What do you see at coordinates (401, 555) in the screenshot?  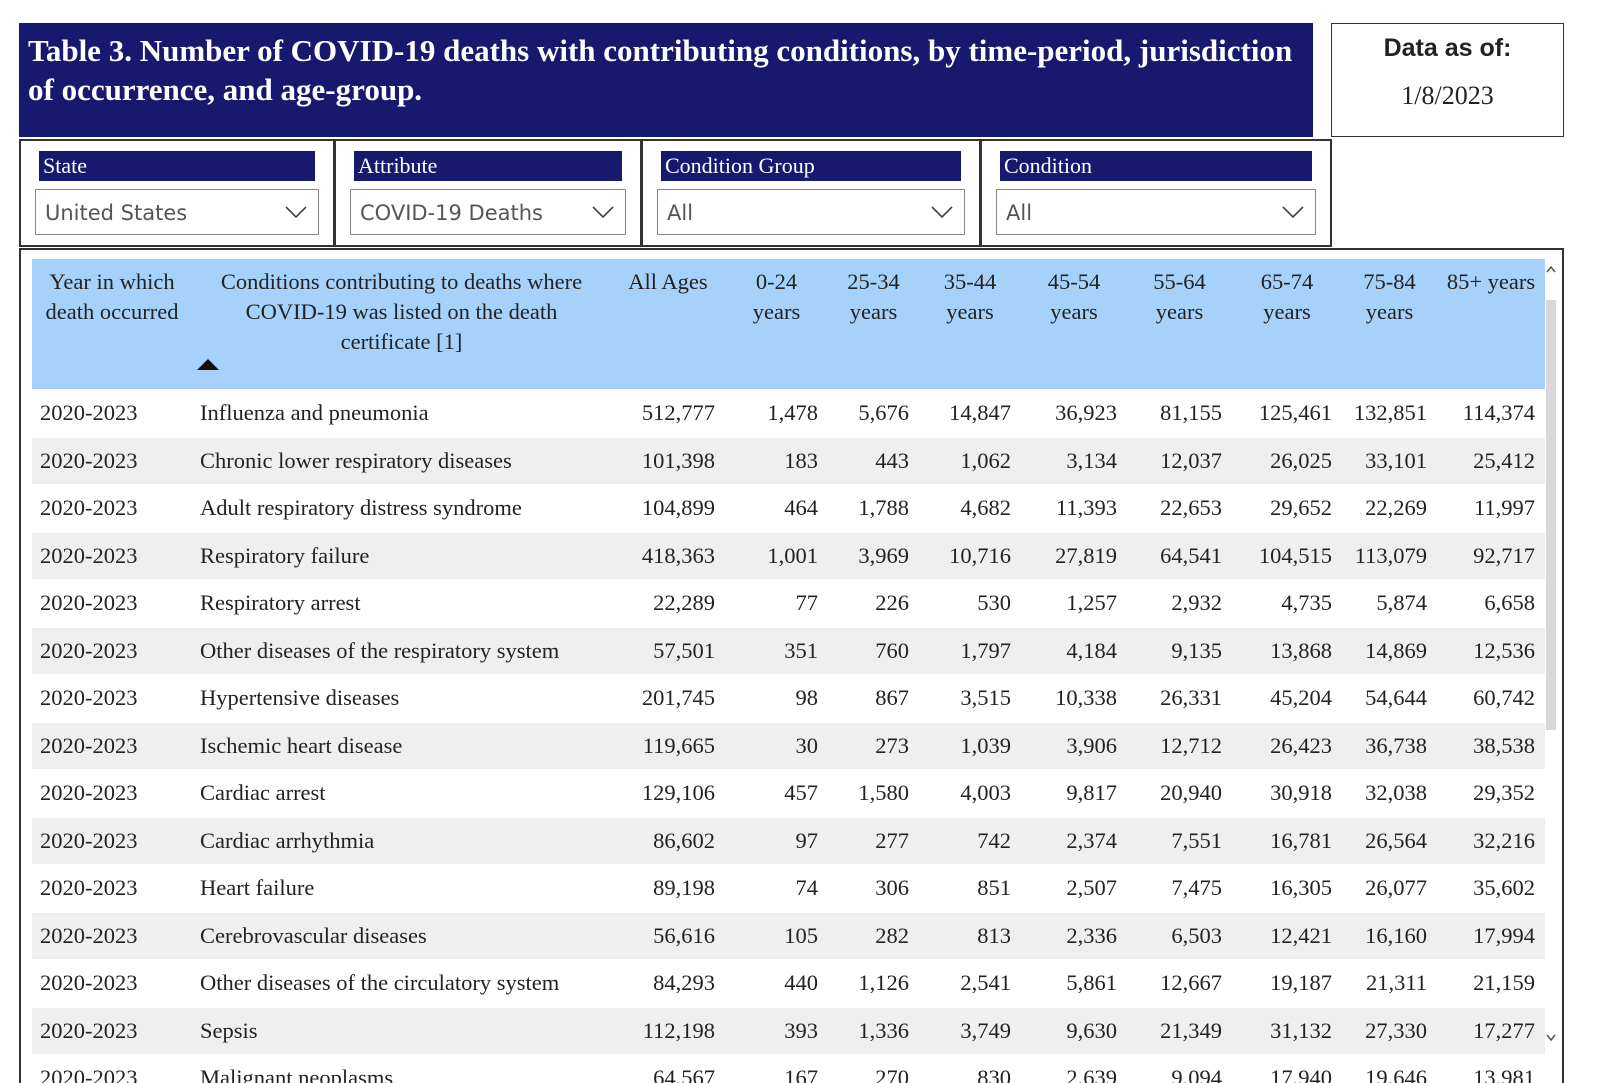 I see `table-cell: Respiratory failure` at bounding box center [401, 555].